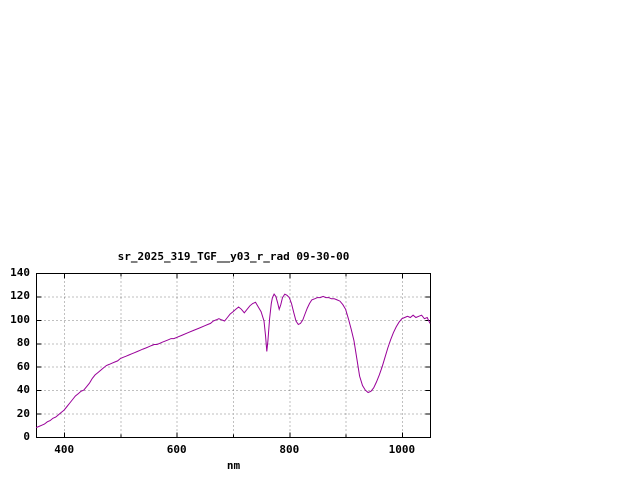 The image size is (640, 480). What do you see at coordinates (23, 390) in the screenshot?
I see `y-tick-label: 40` at bounding box center [23, 390].